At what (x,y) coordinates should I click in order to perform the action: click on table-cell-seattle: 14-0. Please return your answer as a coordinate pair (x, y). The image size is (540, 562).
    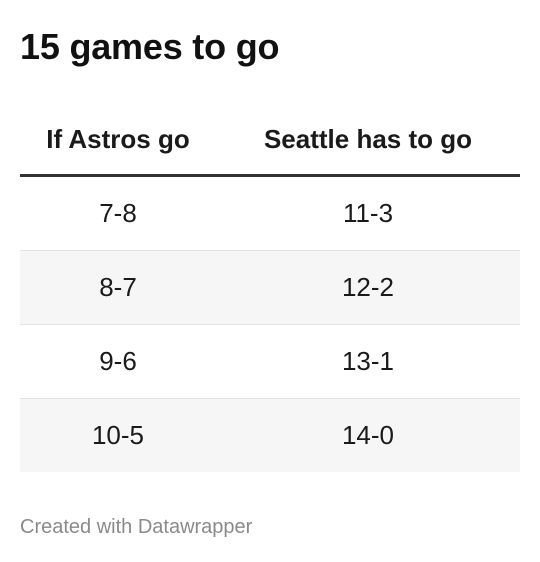
    Looking at the image, I should click on (368, 435).